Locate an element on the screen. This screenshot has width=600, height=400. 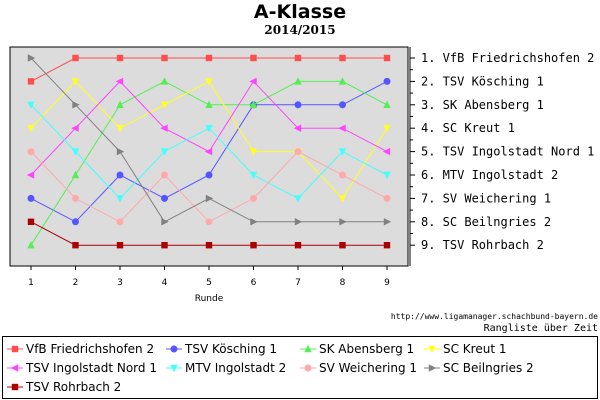
rank-label: 2. TSV Kösching 1 is located at coordinates (482, 81).